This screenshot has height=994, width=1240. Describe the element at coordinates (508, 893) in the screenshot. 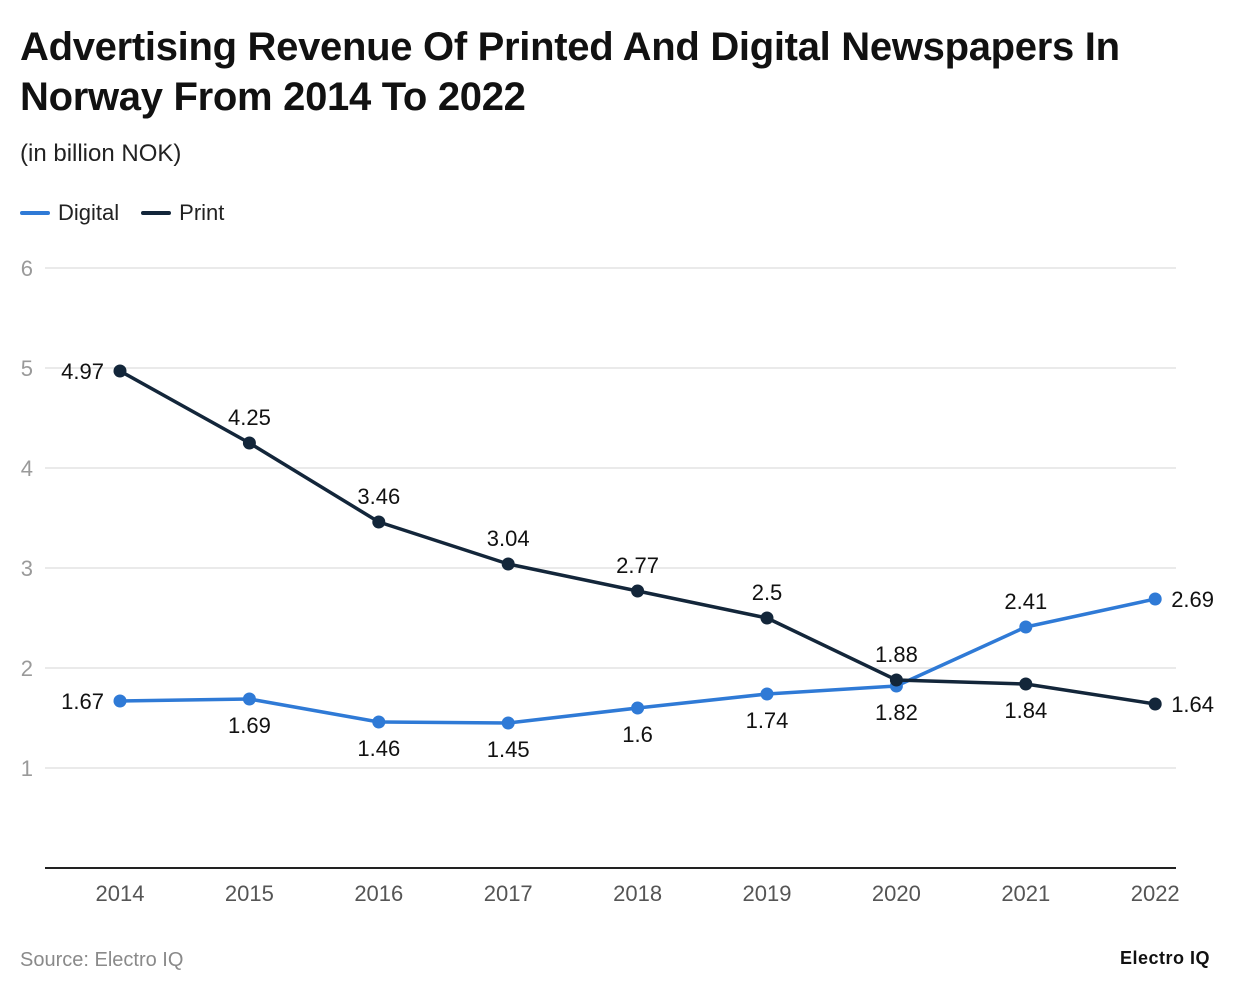

I see `x-tick-label: 2017` at that location.